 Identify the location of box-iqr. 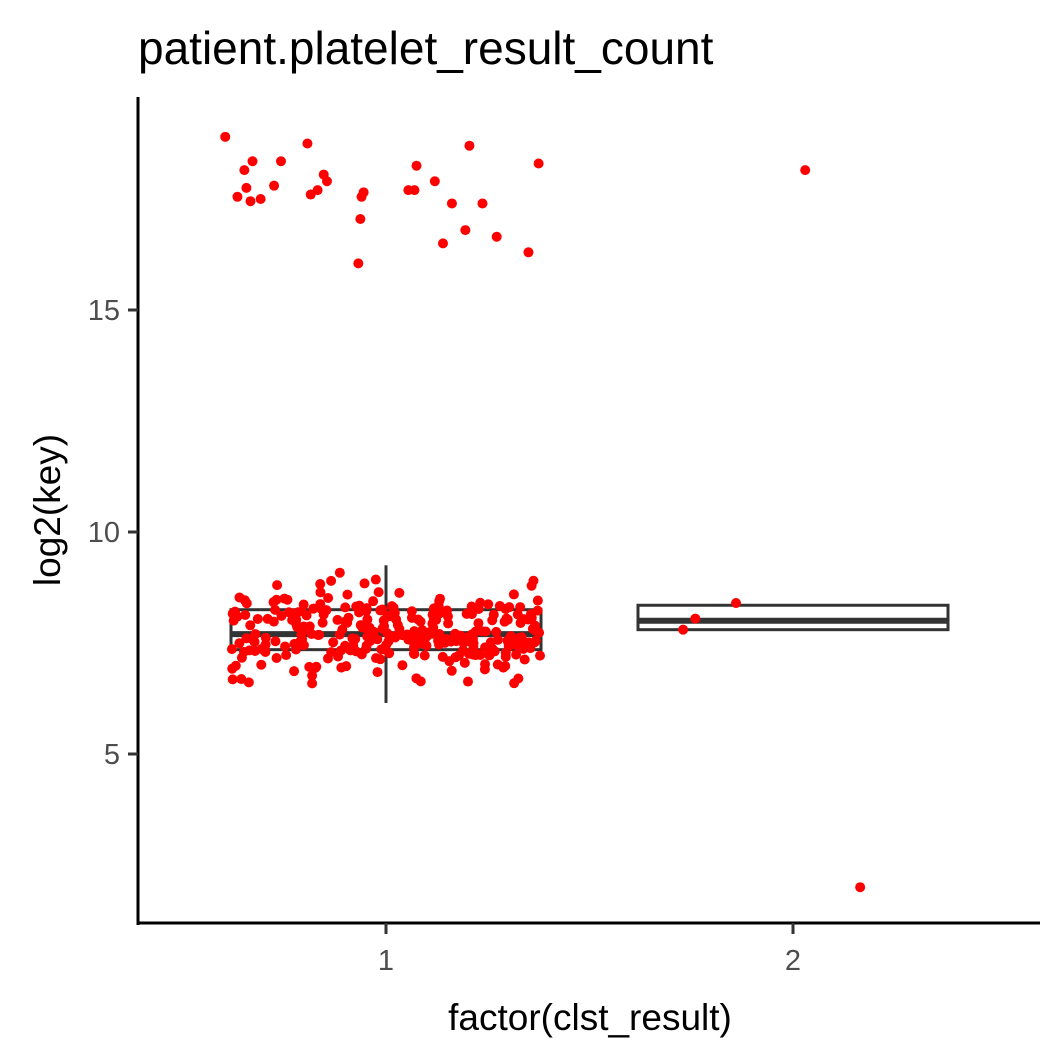
(793, 617).